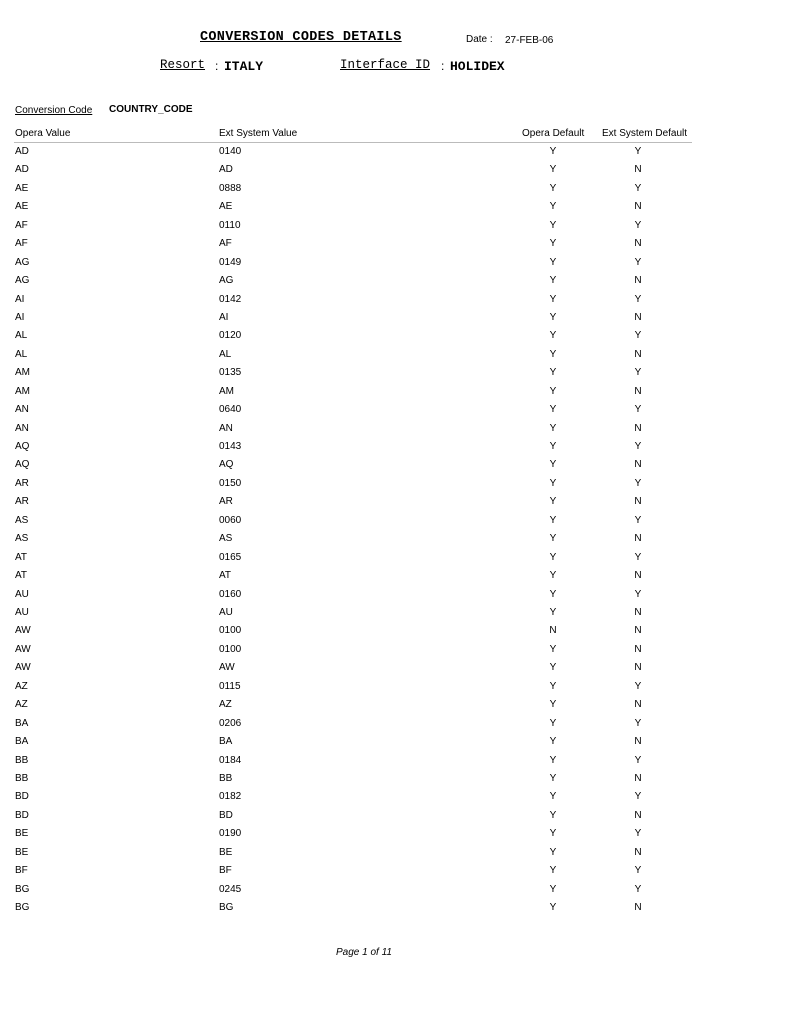 Image resolution: width=791 pixels, height=1024 pixels. I want to click on cell-ext-system-value: BE, so click(226, 852).